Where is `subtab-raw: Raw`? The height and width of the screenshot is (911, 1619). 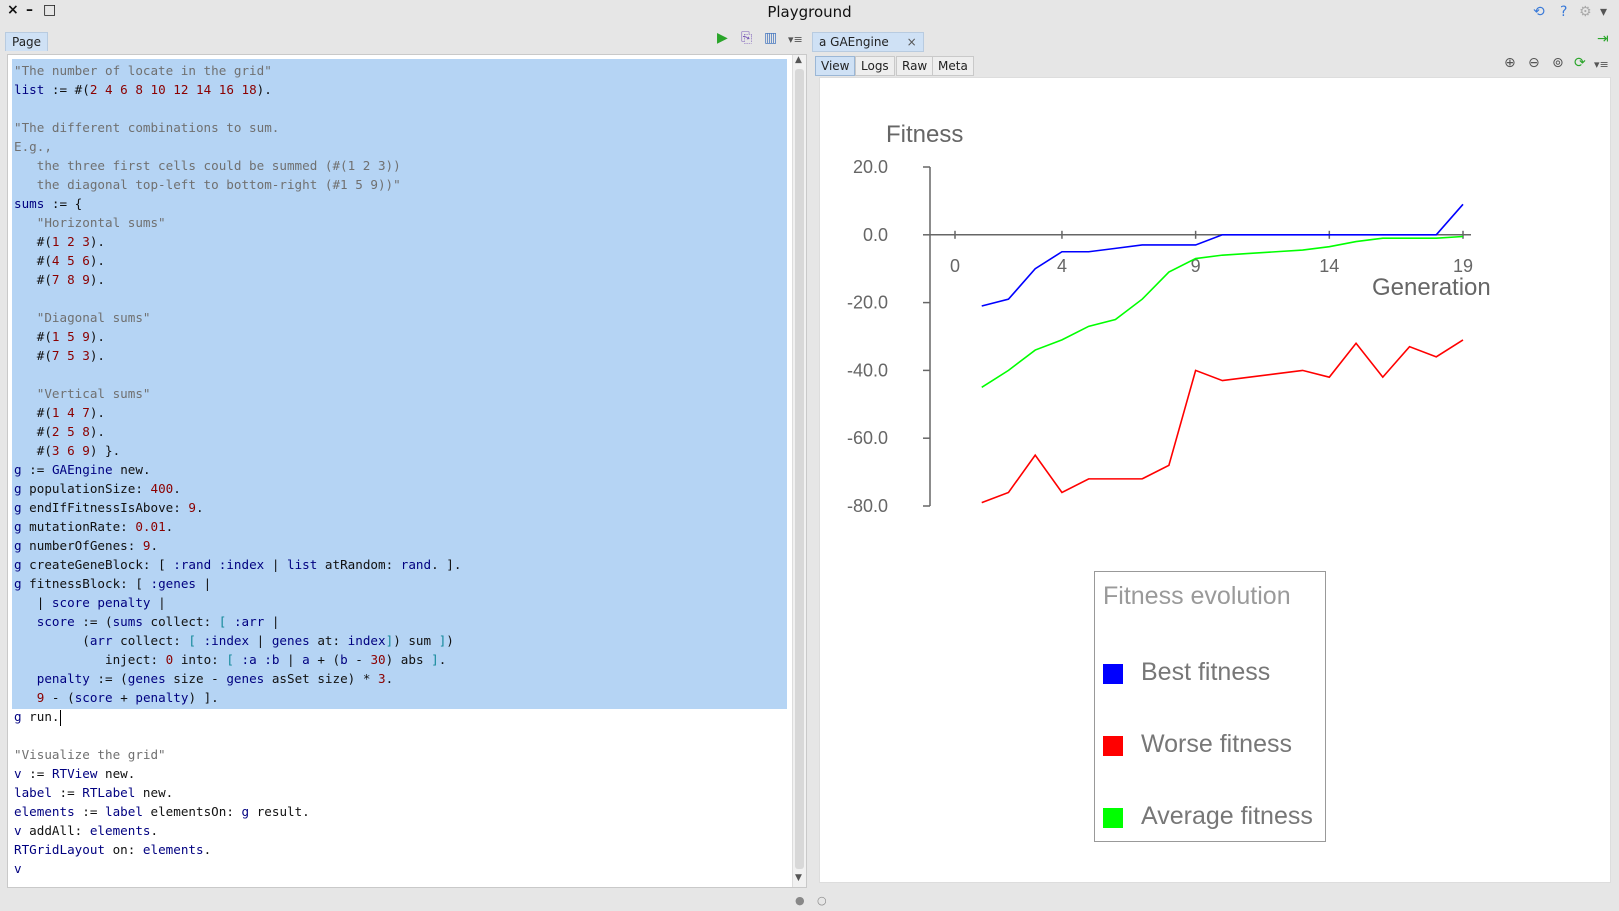
subtab-raw: Raw is located at coordinates (915, 66).